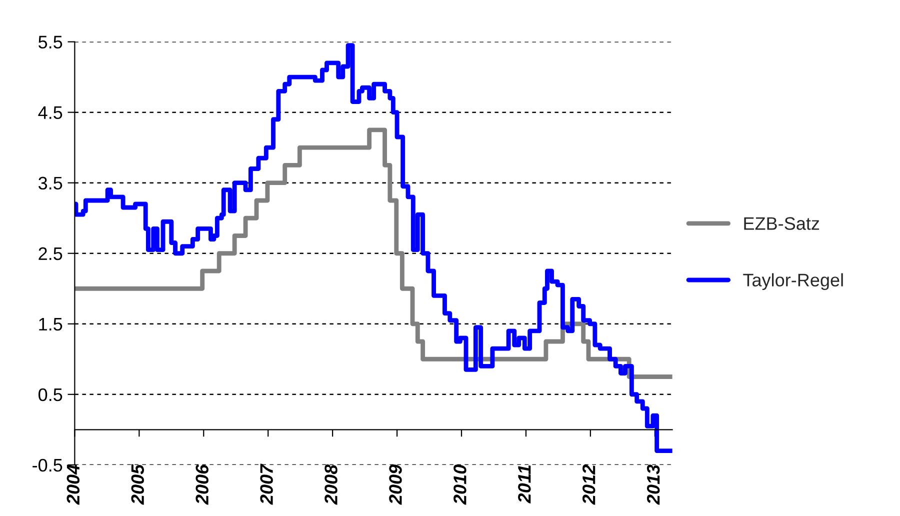  I want to click on y-tick-label: 5.5, so click(50, 42).